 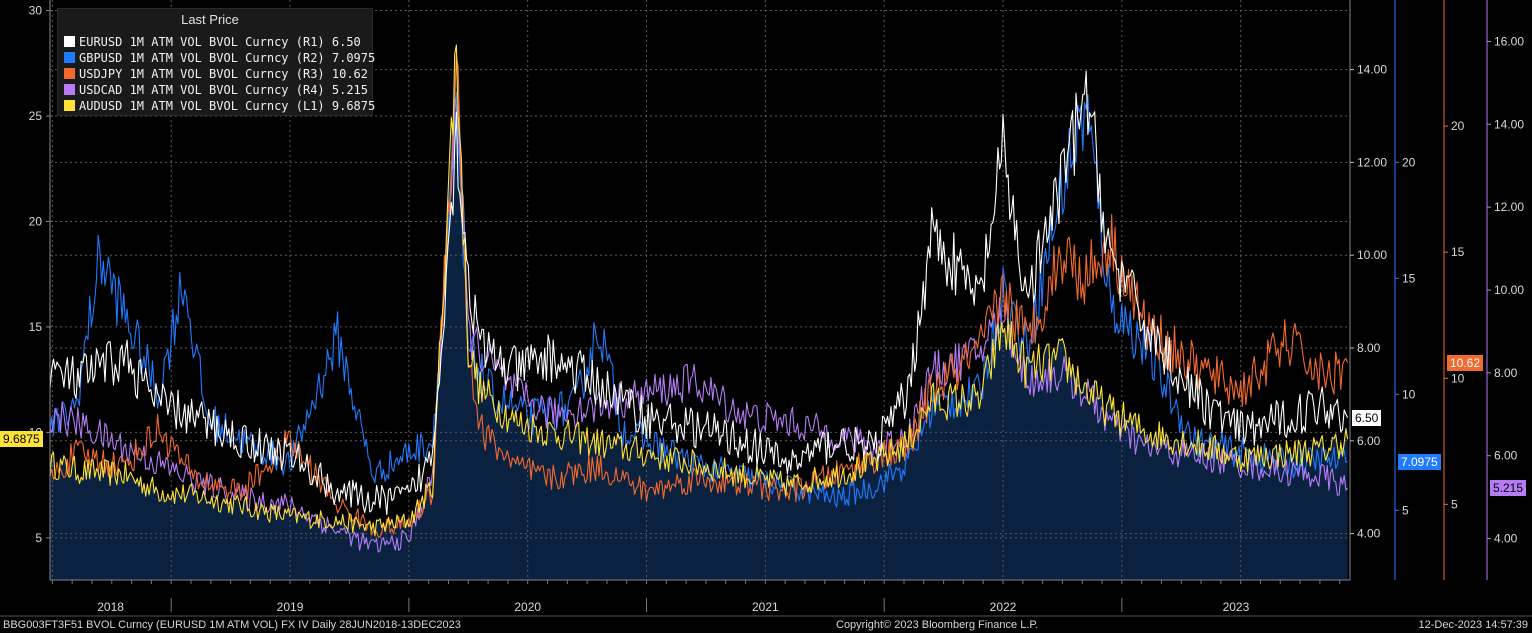 What do you see at coordinates (527, 607) in the screenshot?
I see `x-axis-year-label: 2020` at bounding box center [527, 607].